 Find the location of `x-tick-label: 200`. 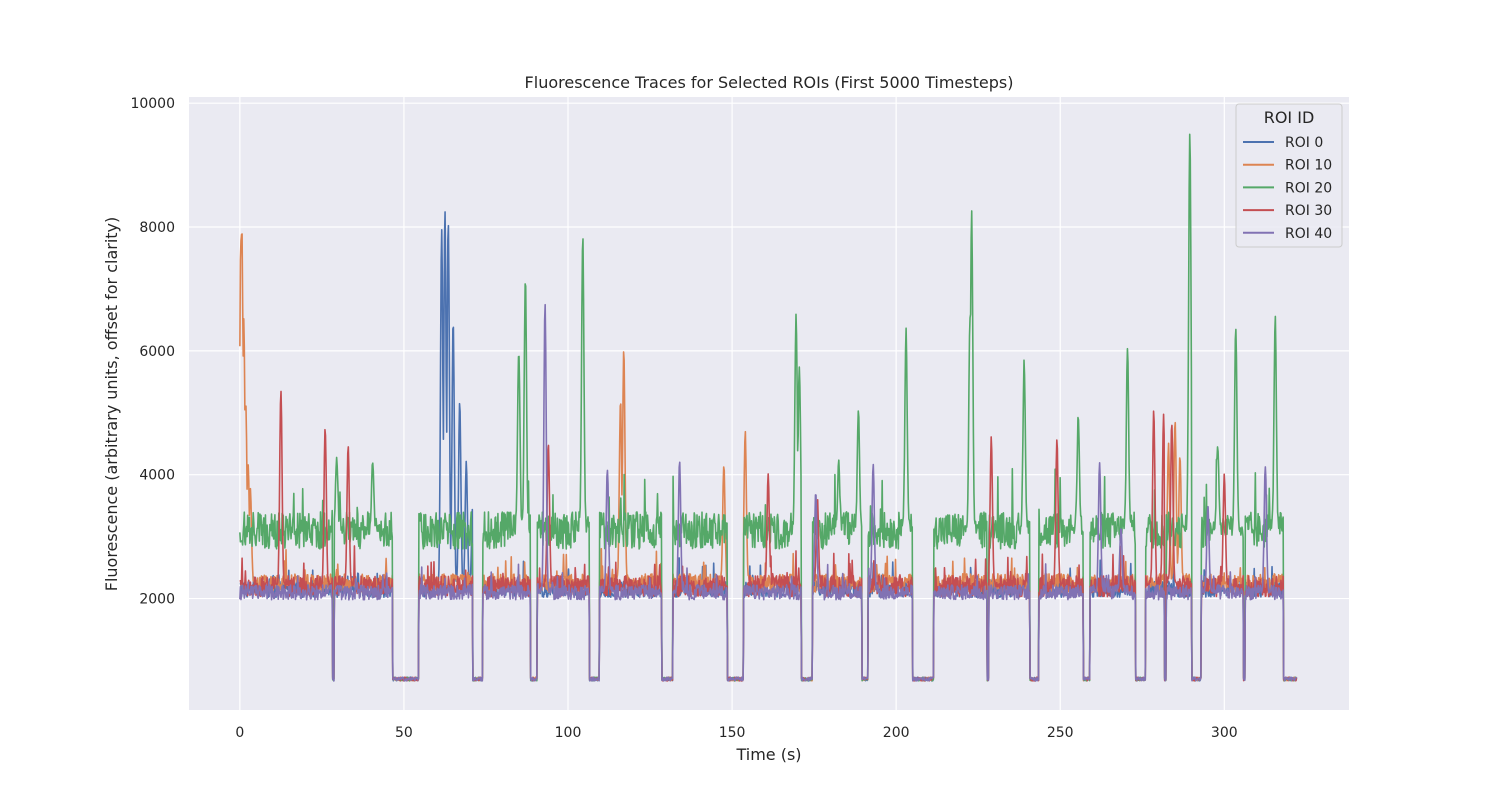

x-tick-label: 200 is located at coordinates (896, 733).